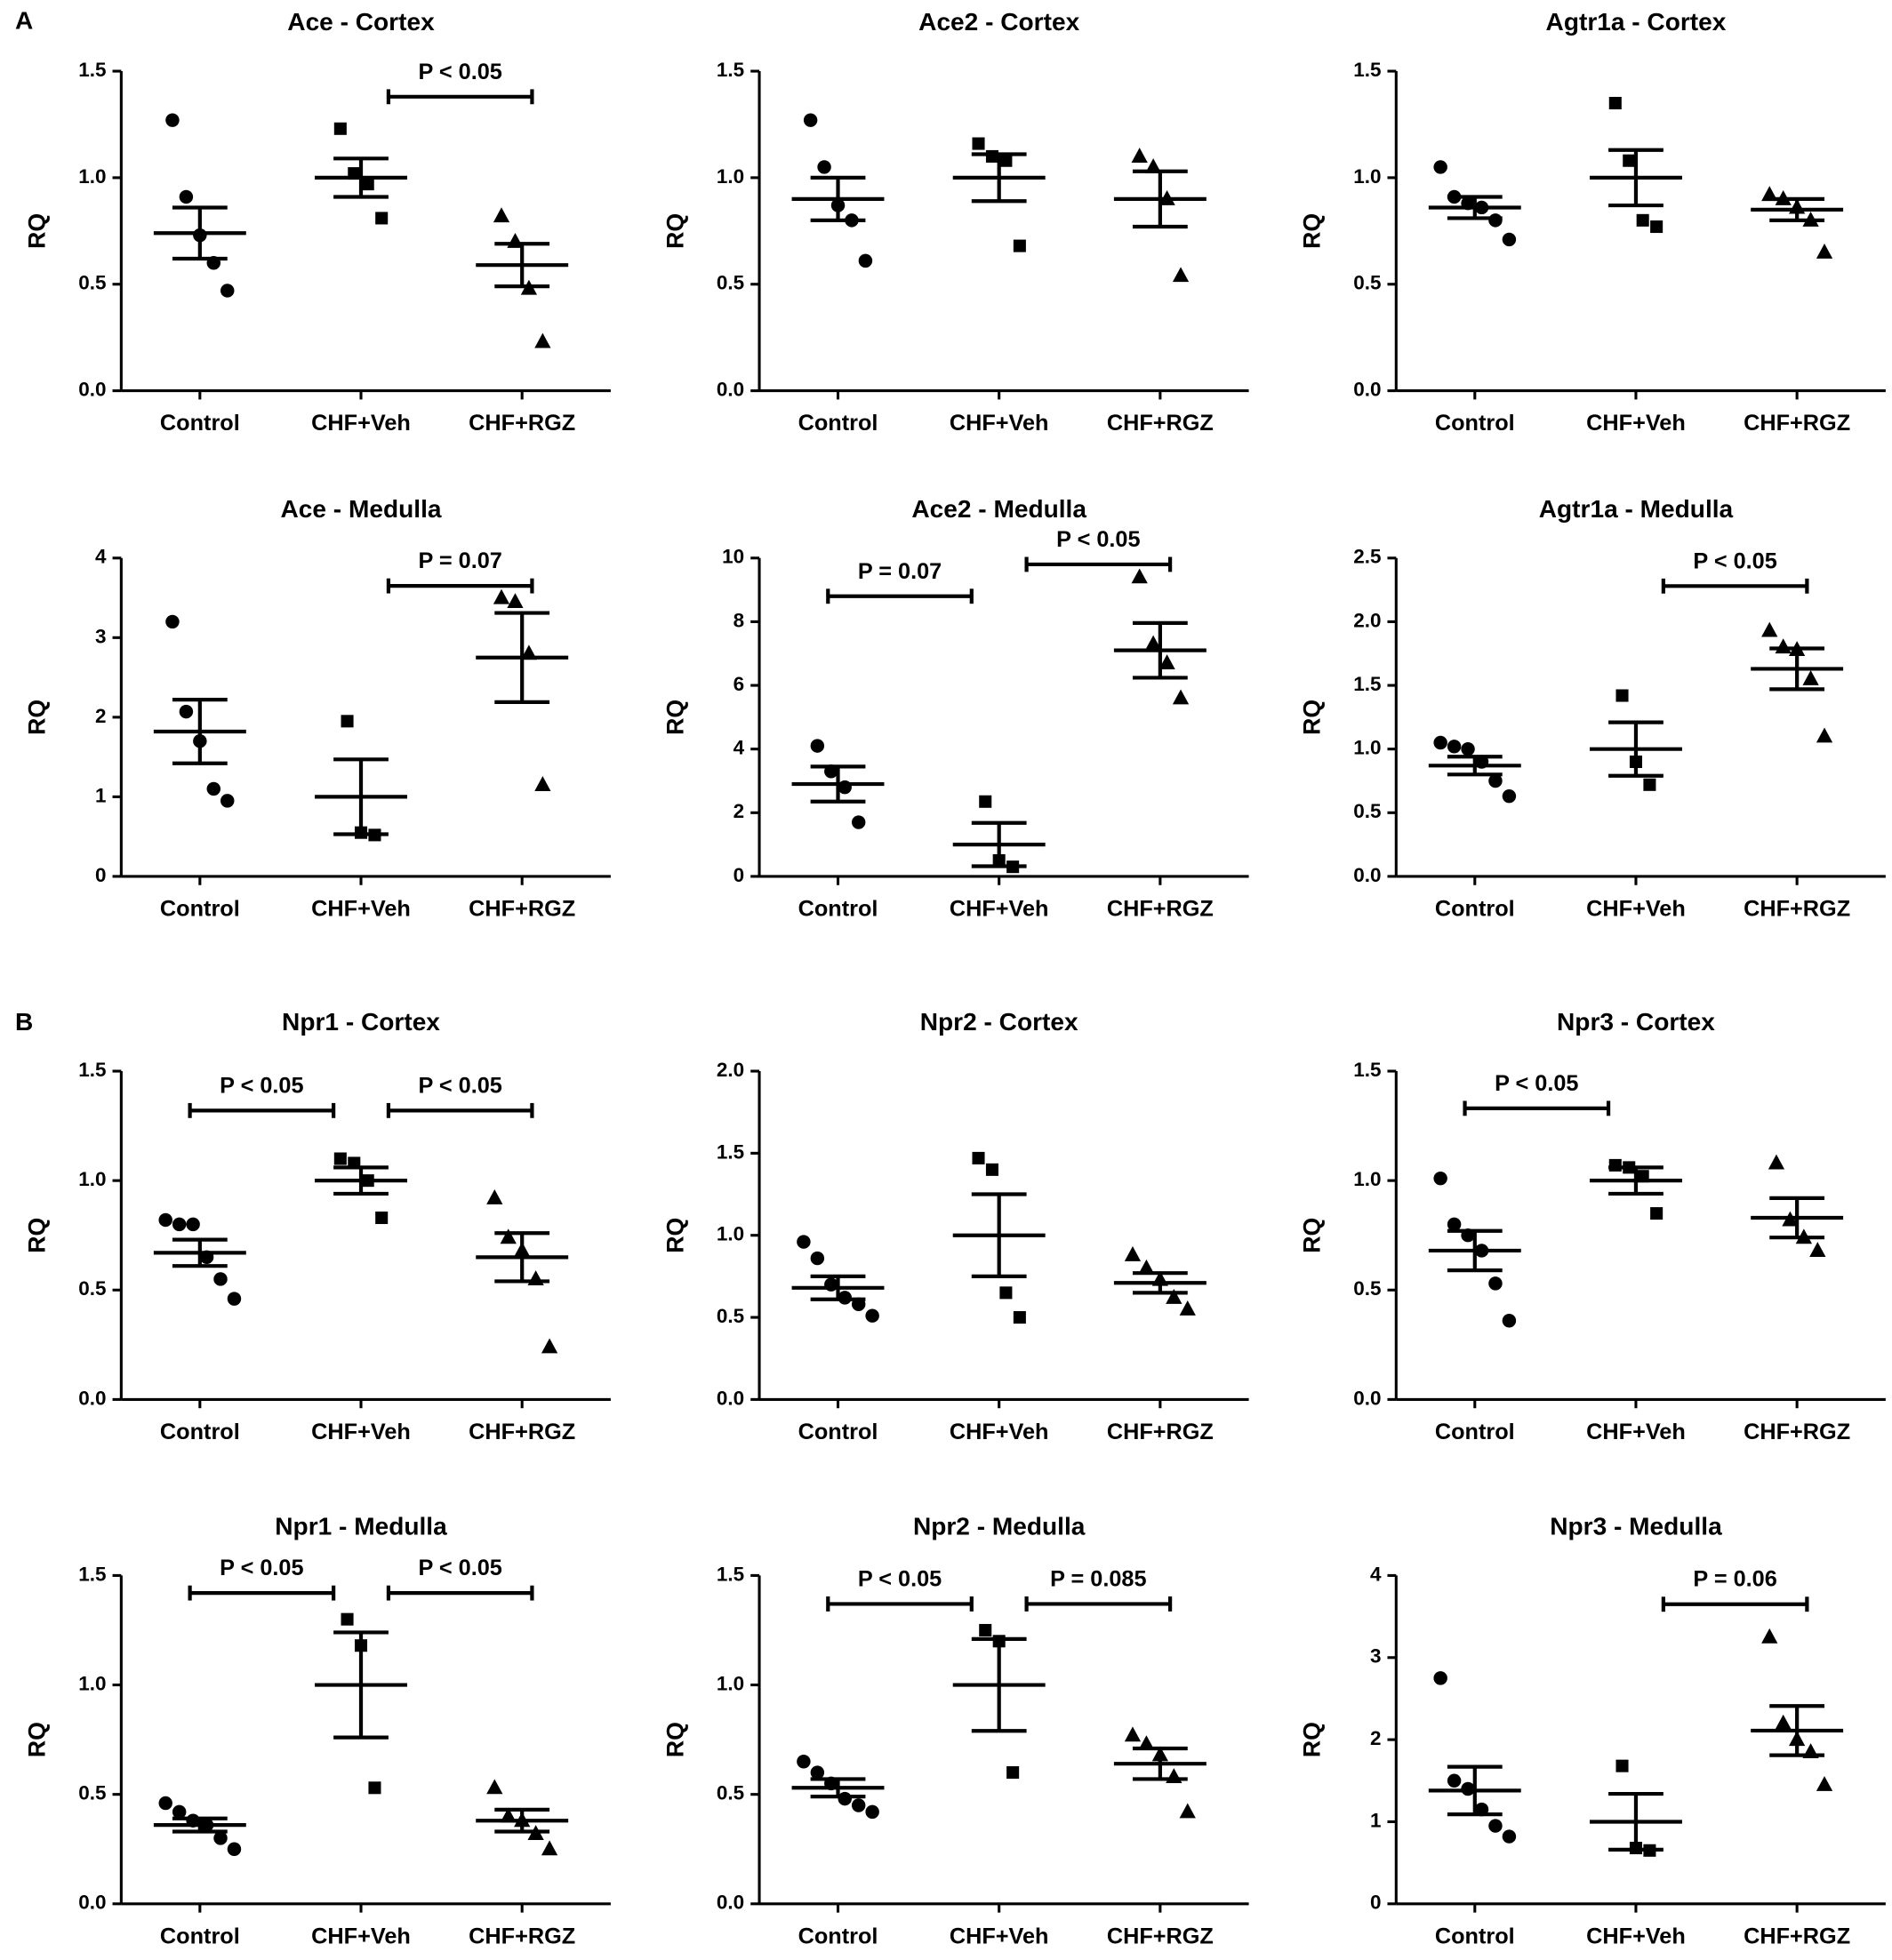 This screenshot has width=1892, height=1960. What do you see at coordinates (1376, 1820) in the screenshot?
I see `y-tick-label: 1` at bounding box center [1376, 1820].